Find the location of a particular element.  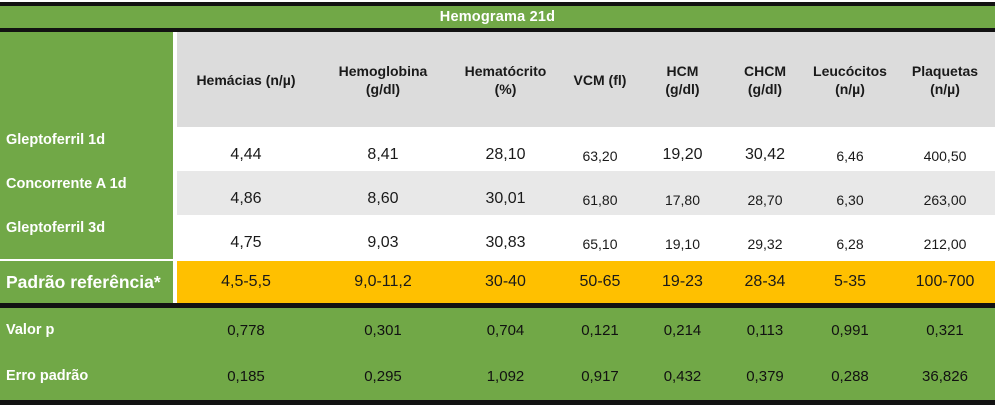

cell-value: 4,75 is located at coordinates (246, 237).